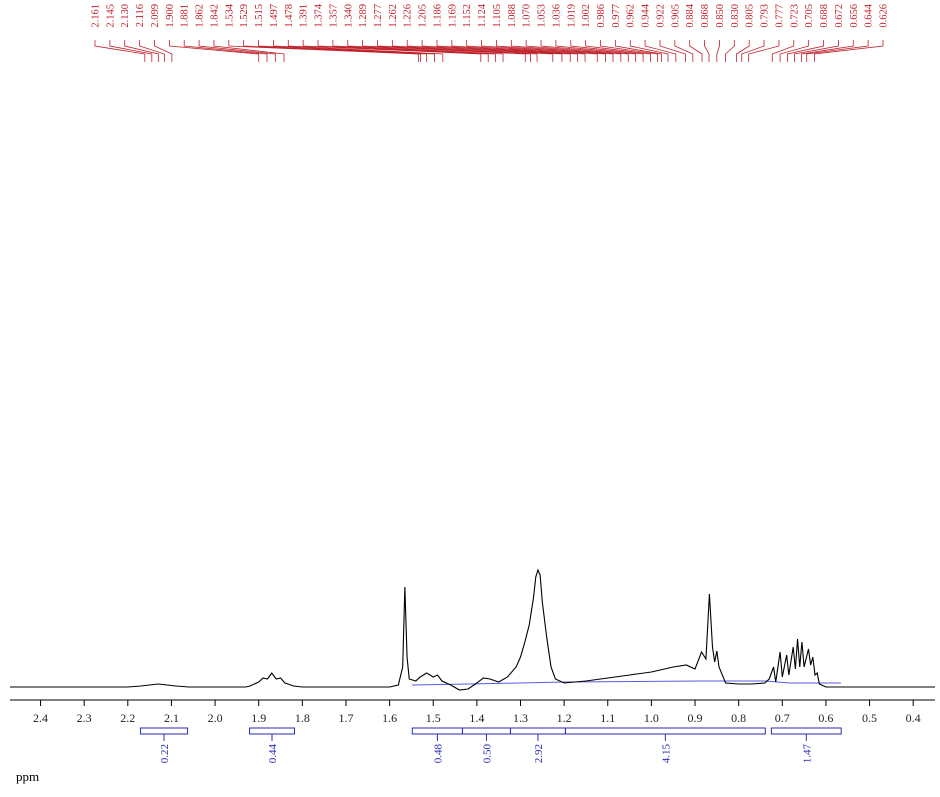 Image resolution: width=940 pixels, height=797 pixels. What do you see at coordinates (345, 718) in the screenshot?
I see `x-tick-label: 1.7` at bounding box center [345, 718].